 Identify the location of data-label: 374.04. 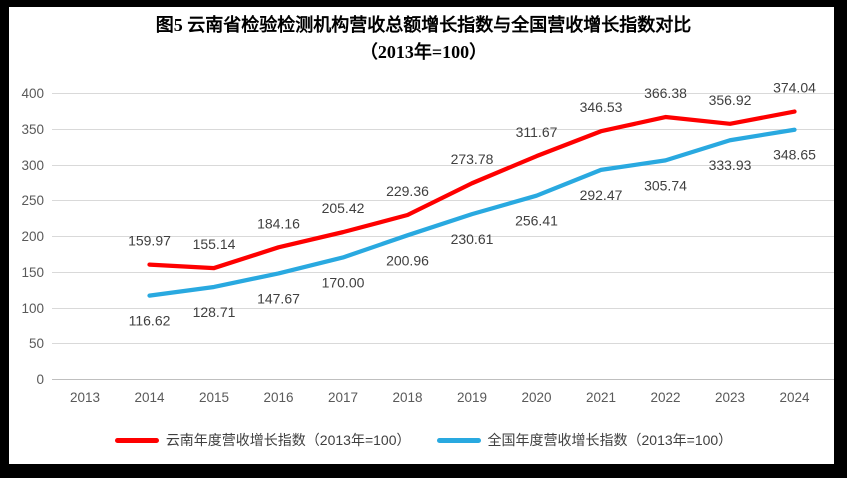
(794, 88).